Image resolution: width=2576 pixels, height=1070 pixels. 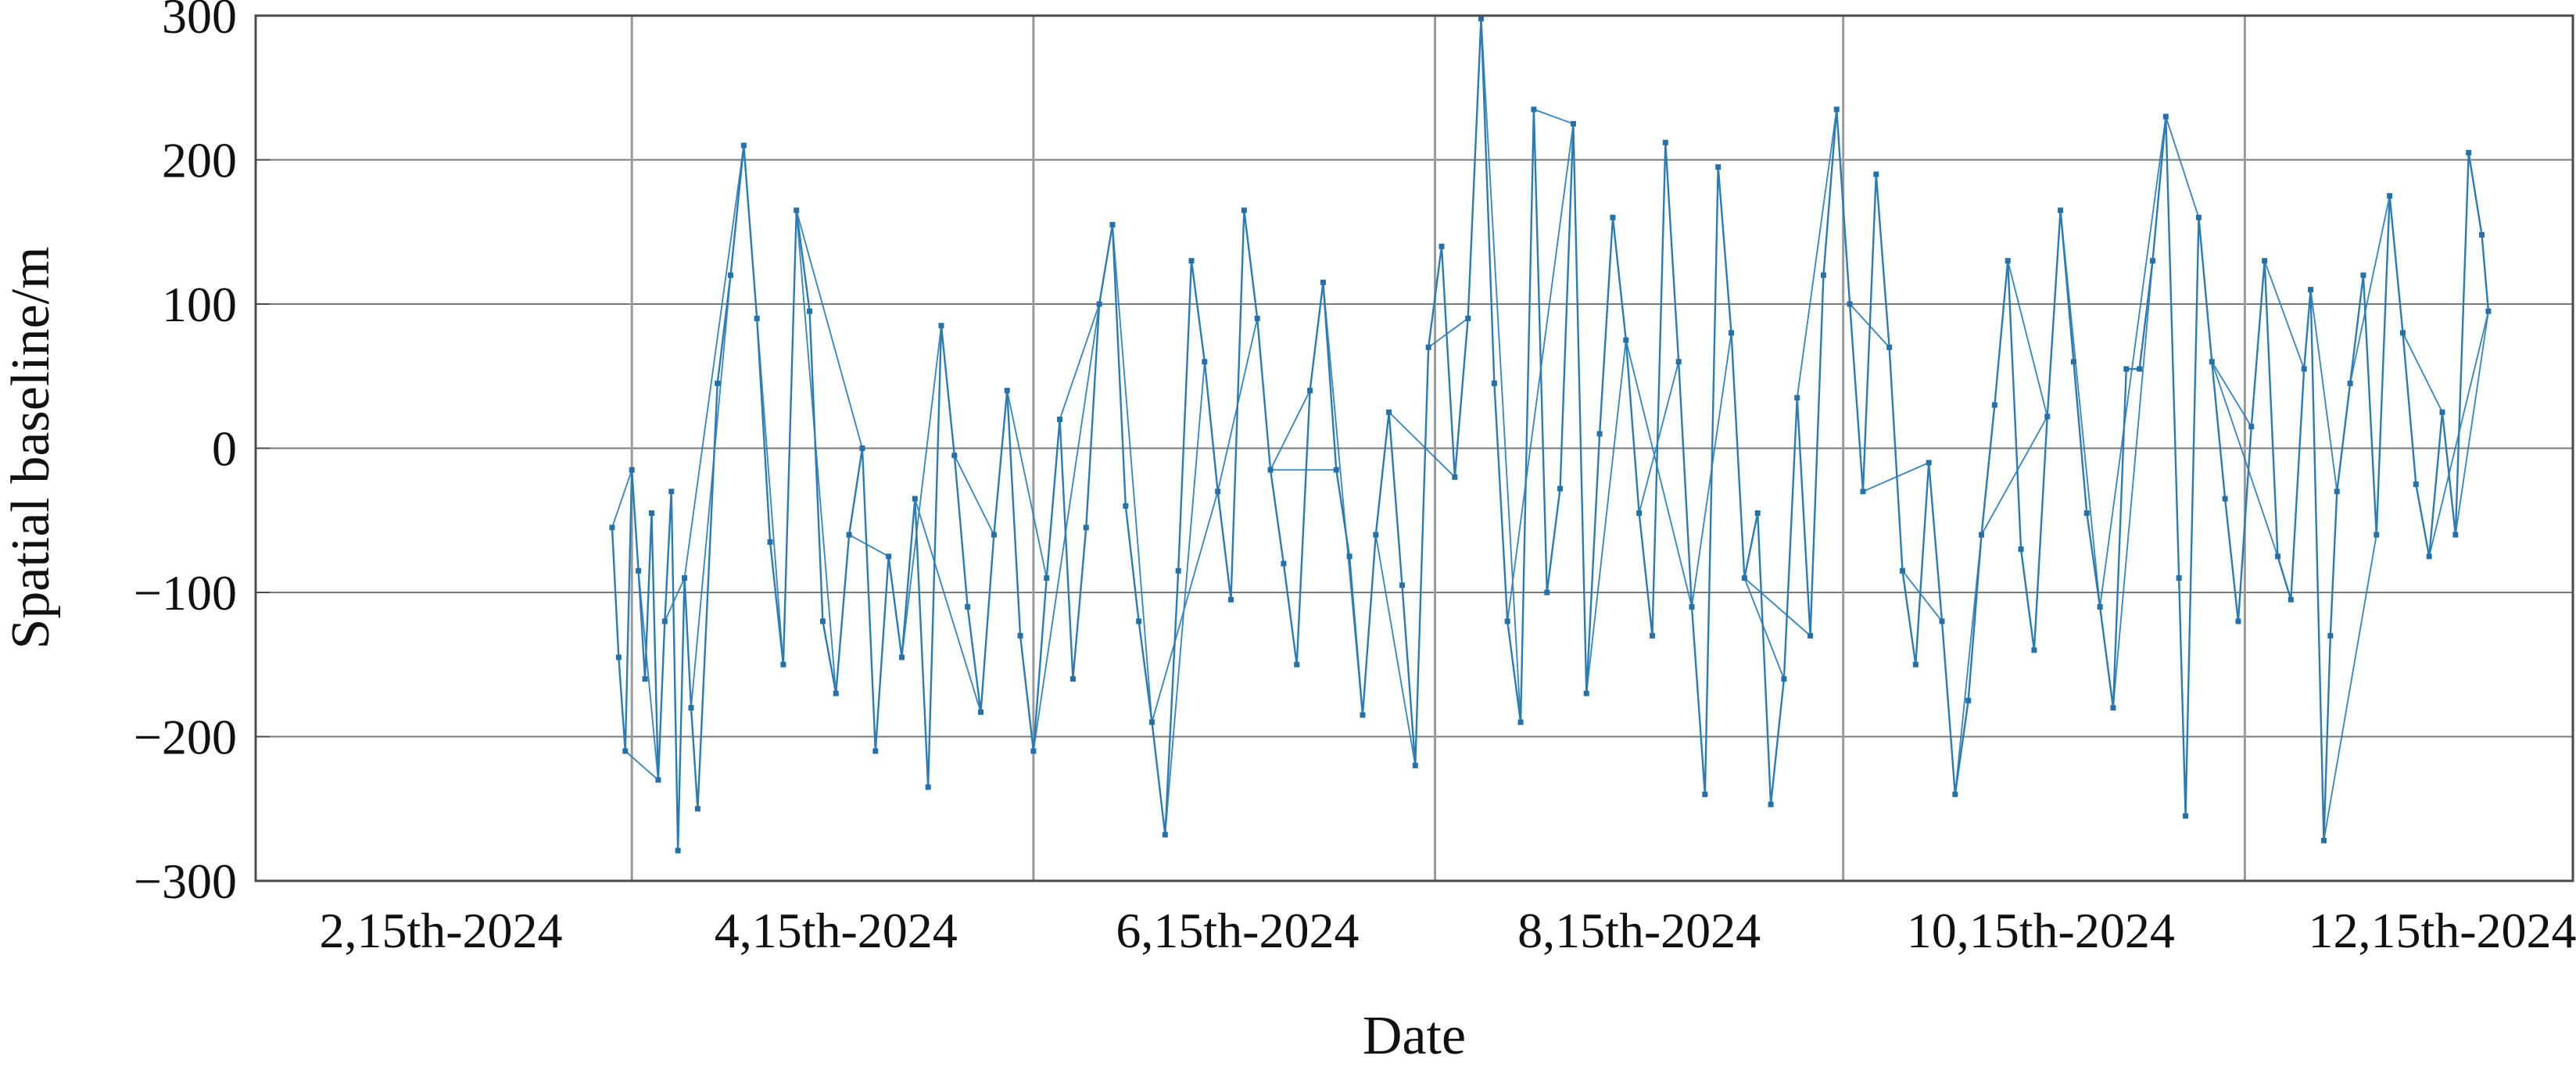 What do you see at coordinates (2041, 930) in the screenshot?
I see `x-tick-label: 10,15th-2024` at bounding box center [2041, 930].